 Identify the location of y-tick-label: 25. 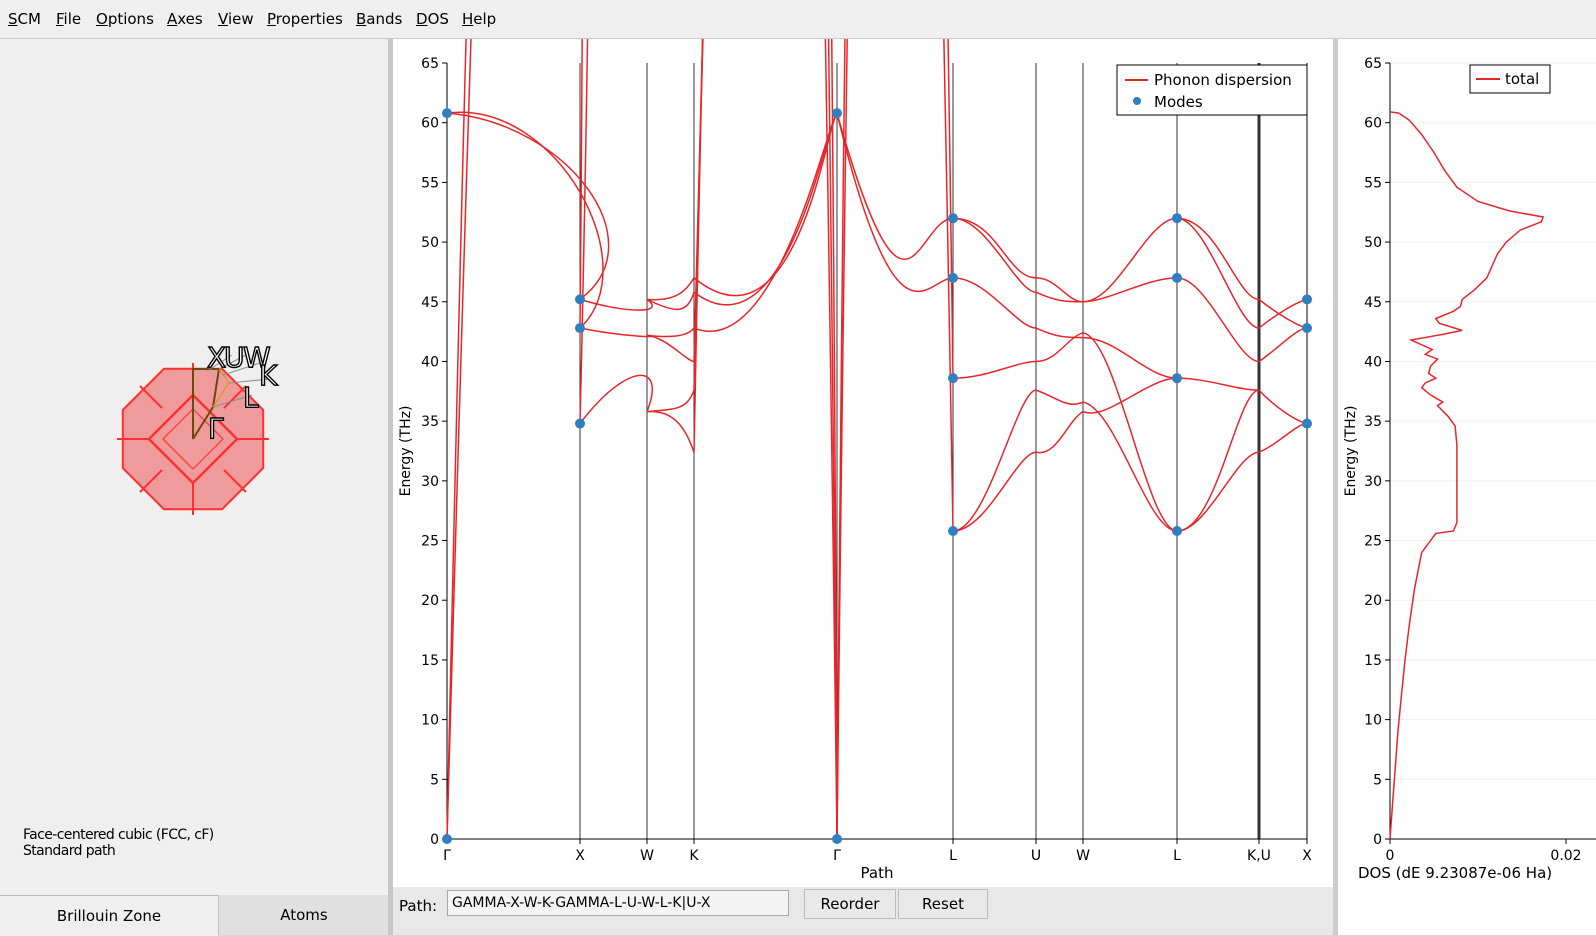
(1373, 542).